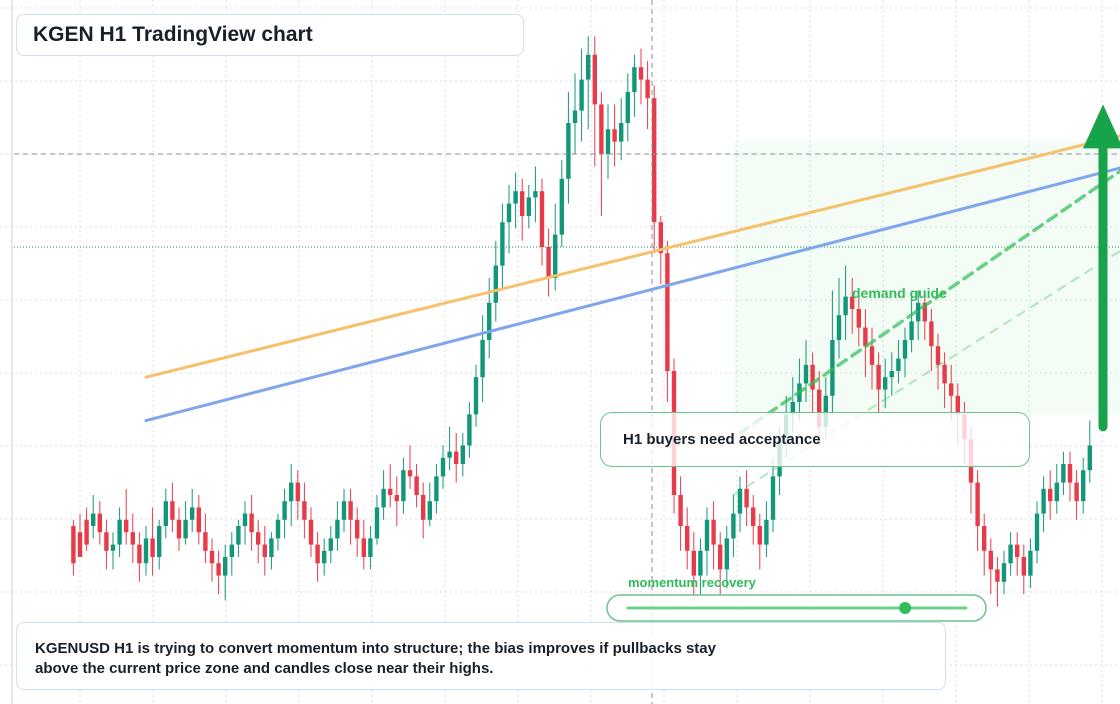  I want to click on up-arrow-icon, so click(1101, 268).